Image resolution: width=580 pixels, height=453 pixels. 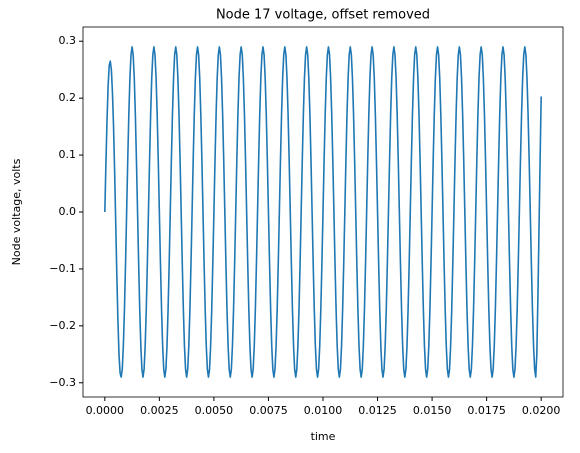 I want to click on y-tick-label: −0.2, so click(x=62, y=325).